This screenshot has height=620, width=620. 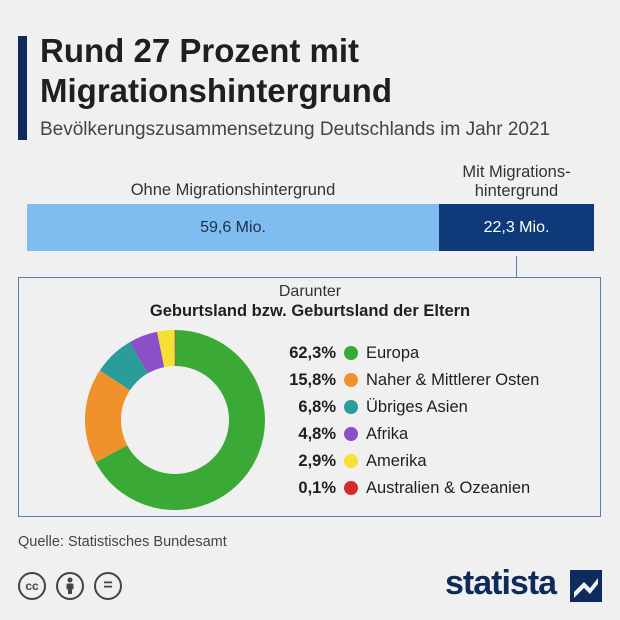 What do you see at coordinates (393, 352) in the screenshot?
I see `legend-label: Europa` at bounding box center [393, 352].